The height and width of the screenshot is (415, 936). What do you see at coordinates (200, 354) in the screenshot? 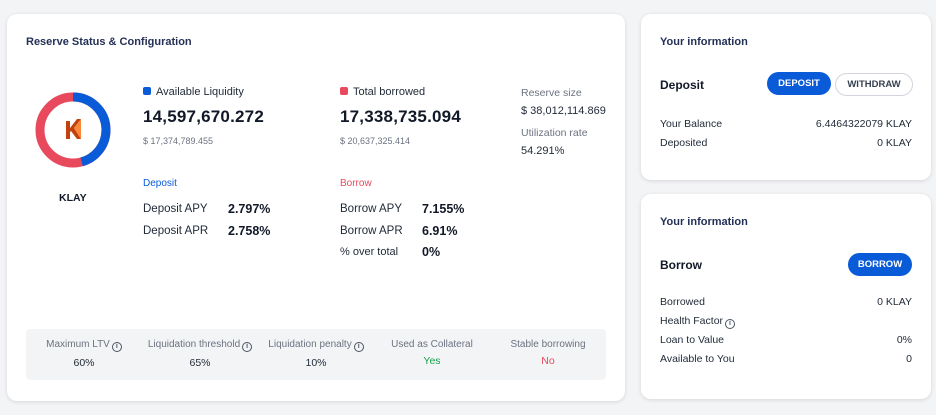
I see `liquidation-threshold-param: Liquidation threshold i 65%` at bounding box center [200, 354].